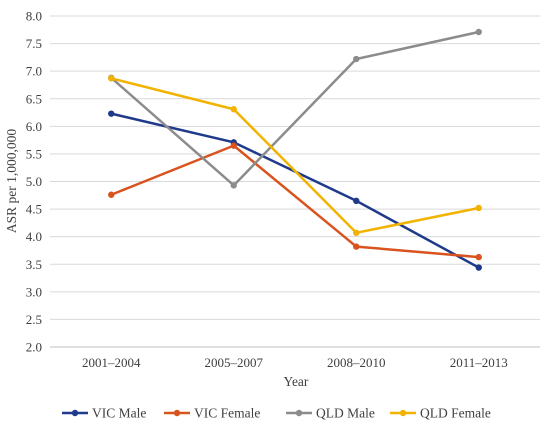 This screenshot has width=550, height=431. Describe the element at coordinates (34, 319) in the screenshot. I see `y-tick-label: 2.5` at that location.